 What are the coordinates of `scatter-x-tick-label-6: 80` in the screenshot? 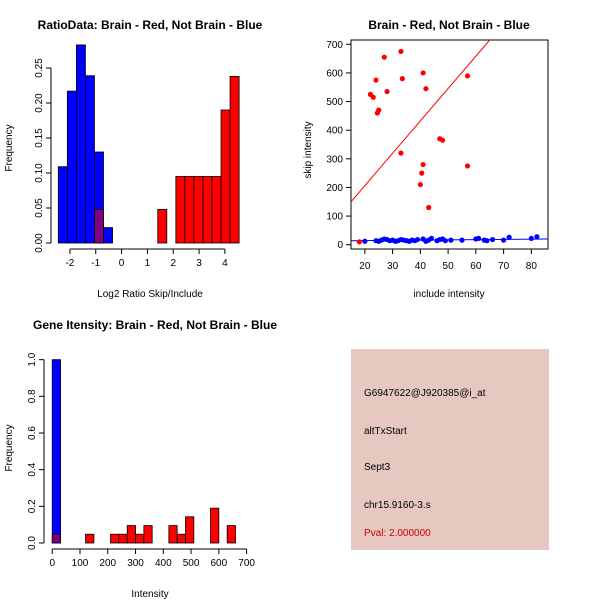 It's located at (532, 266).